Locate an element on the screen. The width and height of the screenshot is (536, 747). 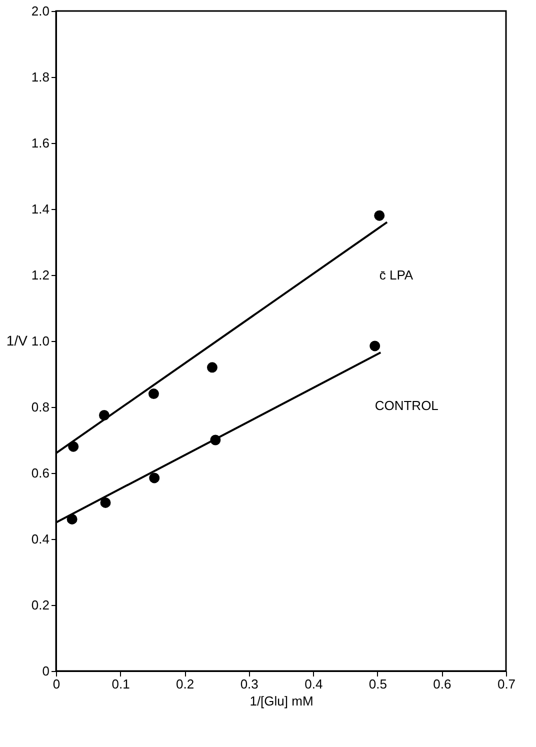
y-tick-label: 1.0 is located at coordinates (40, 341).